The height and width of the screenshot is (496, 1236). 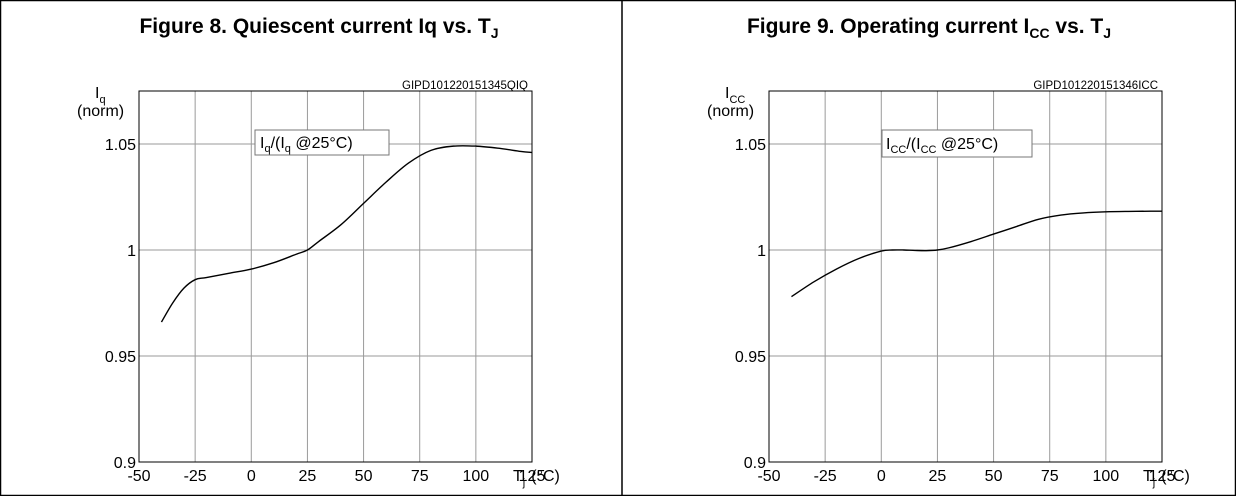 I want to click on series-label-box: ICC/(ICC @25°C), so click(x=957, y=143).